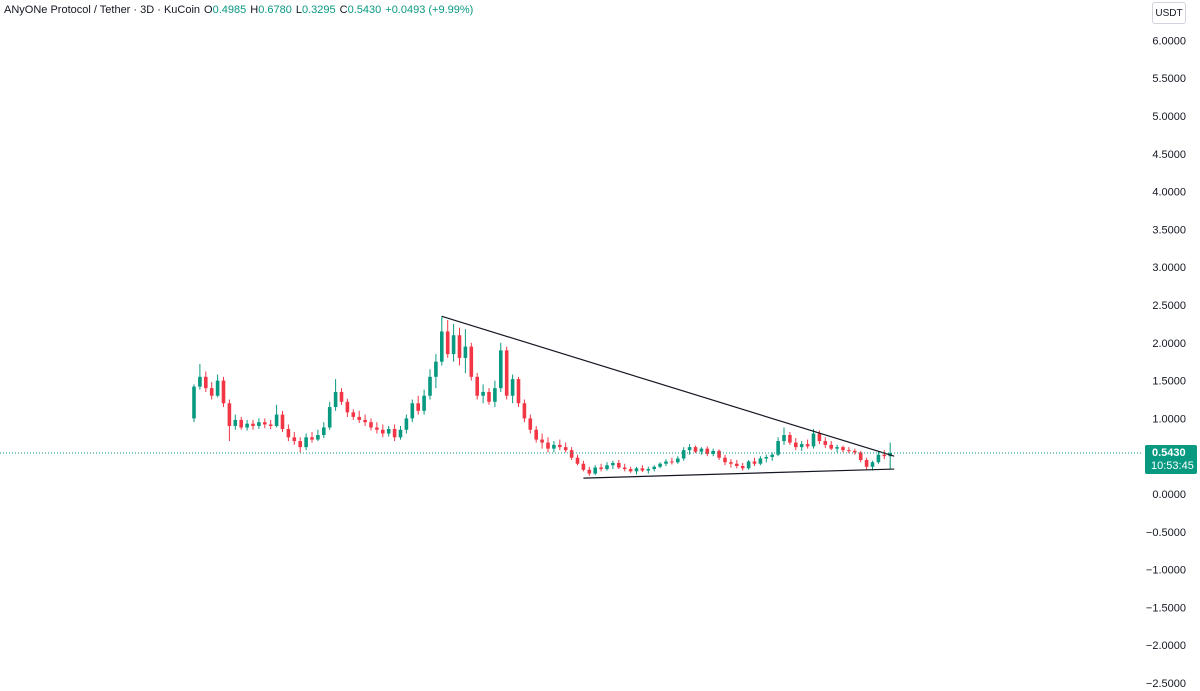 The image size is (1200, 691). What do you see at coordinates (102, 10) in the screenshot?
I see `symbol-title: ANyONe Protocol / Tether · 3D · KuCoin` at bounding box center [102, 10].